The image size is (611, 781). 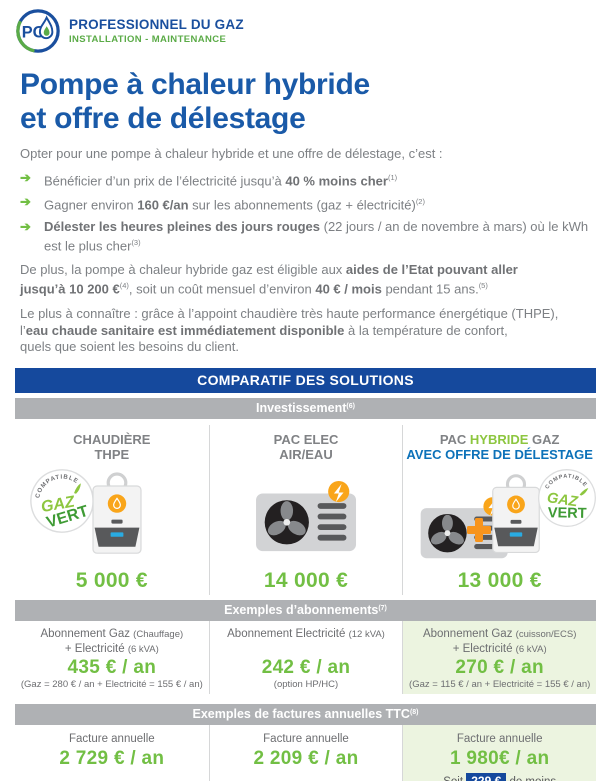 I want to click on savings-badge: 229 €, so click(x=486, y=776).